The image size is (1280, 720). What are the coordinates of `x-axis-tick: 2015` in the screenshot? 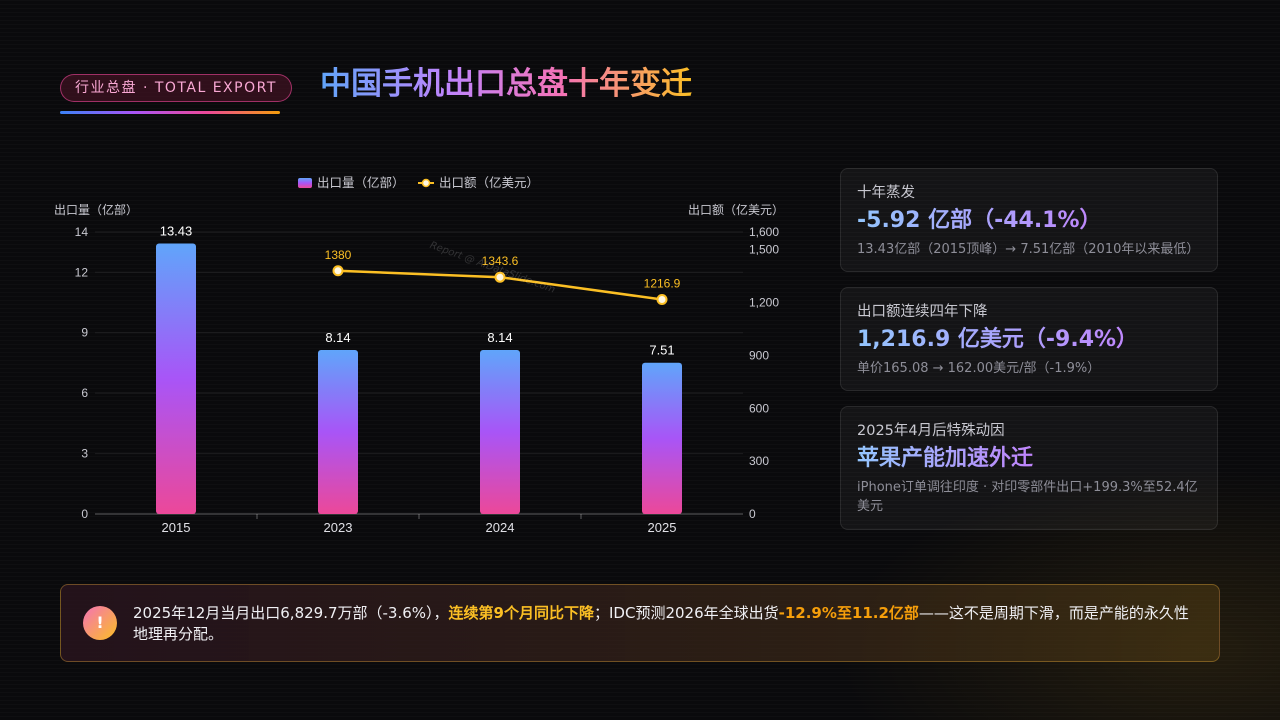 It's located at (176, 527).